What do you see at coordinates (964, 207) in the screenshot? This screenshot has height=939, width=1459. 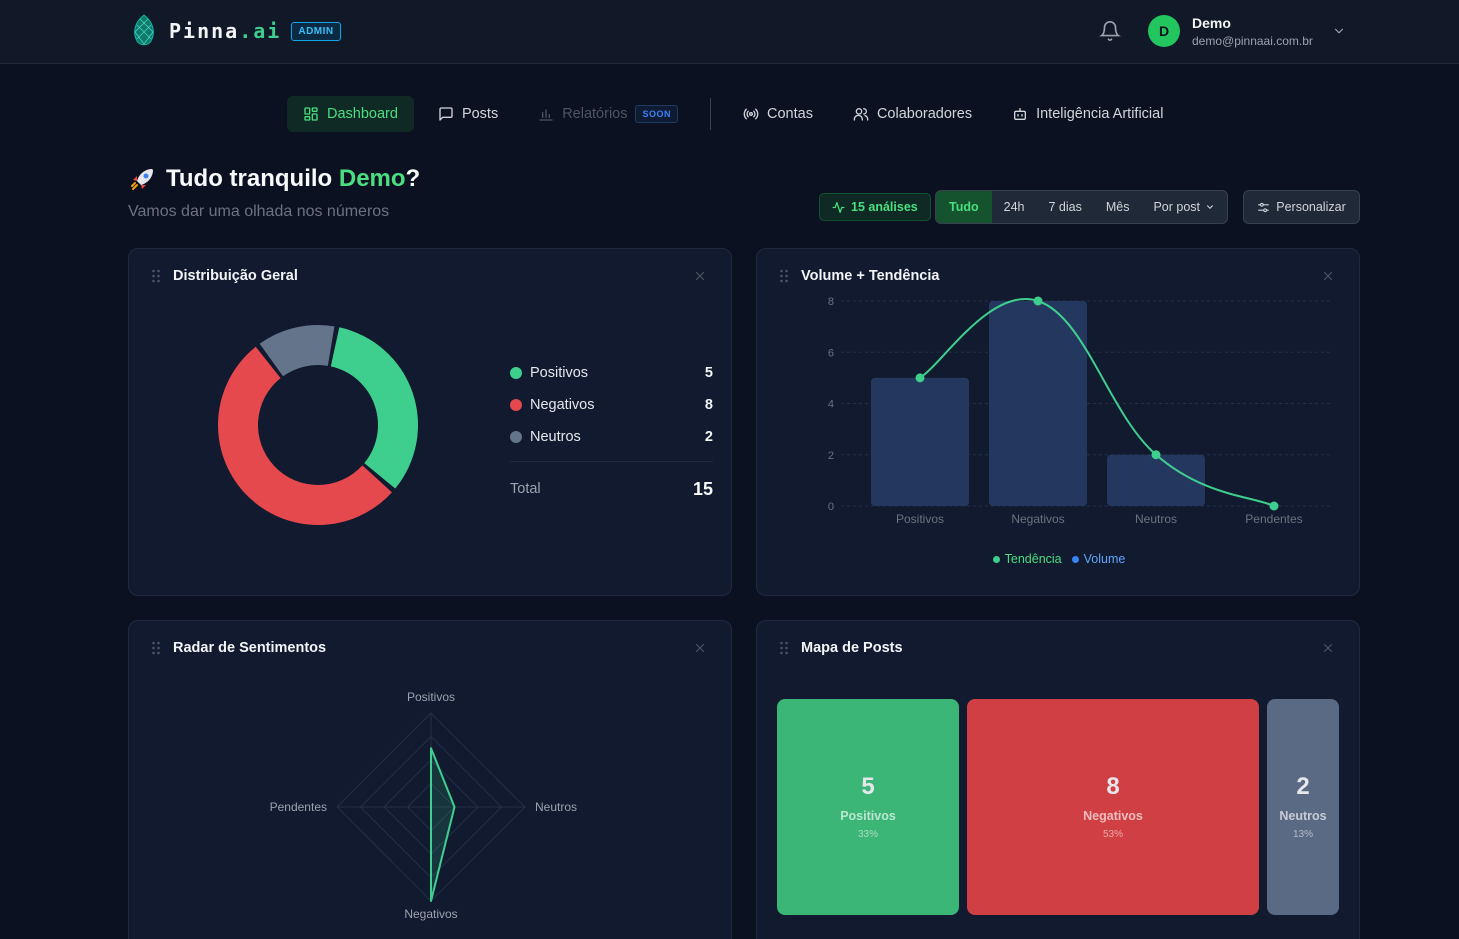 I see `period-all: Tudo` at bounding box center [964, 207].